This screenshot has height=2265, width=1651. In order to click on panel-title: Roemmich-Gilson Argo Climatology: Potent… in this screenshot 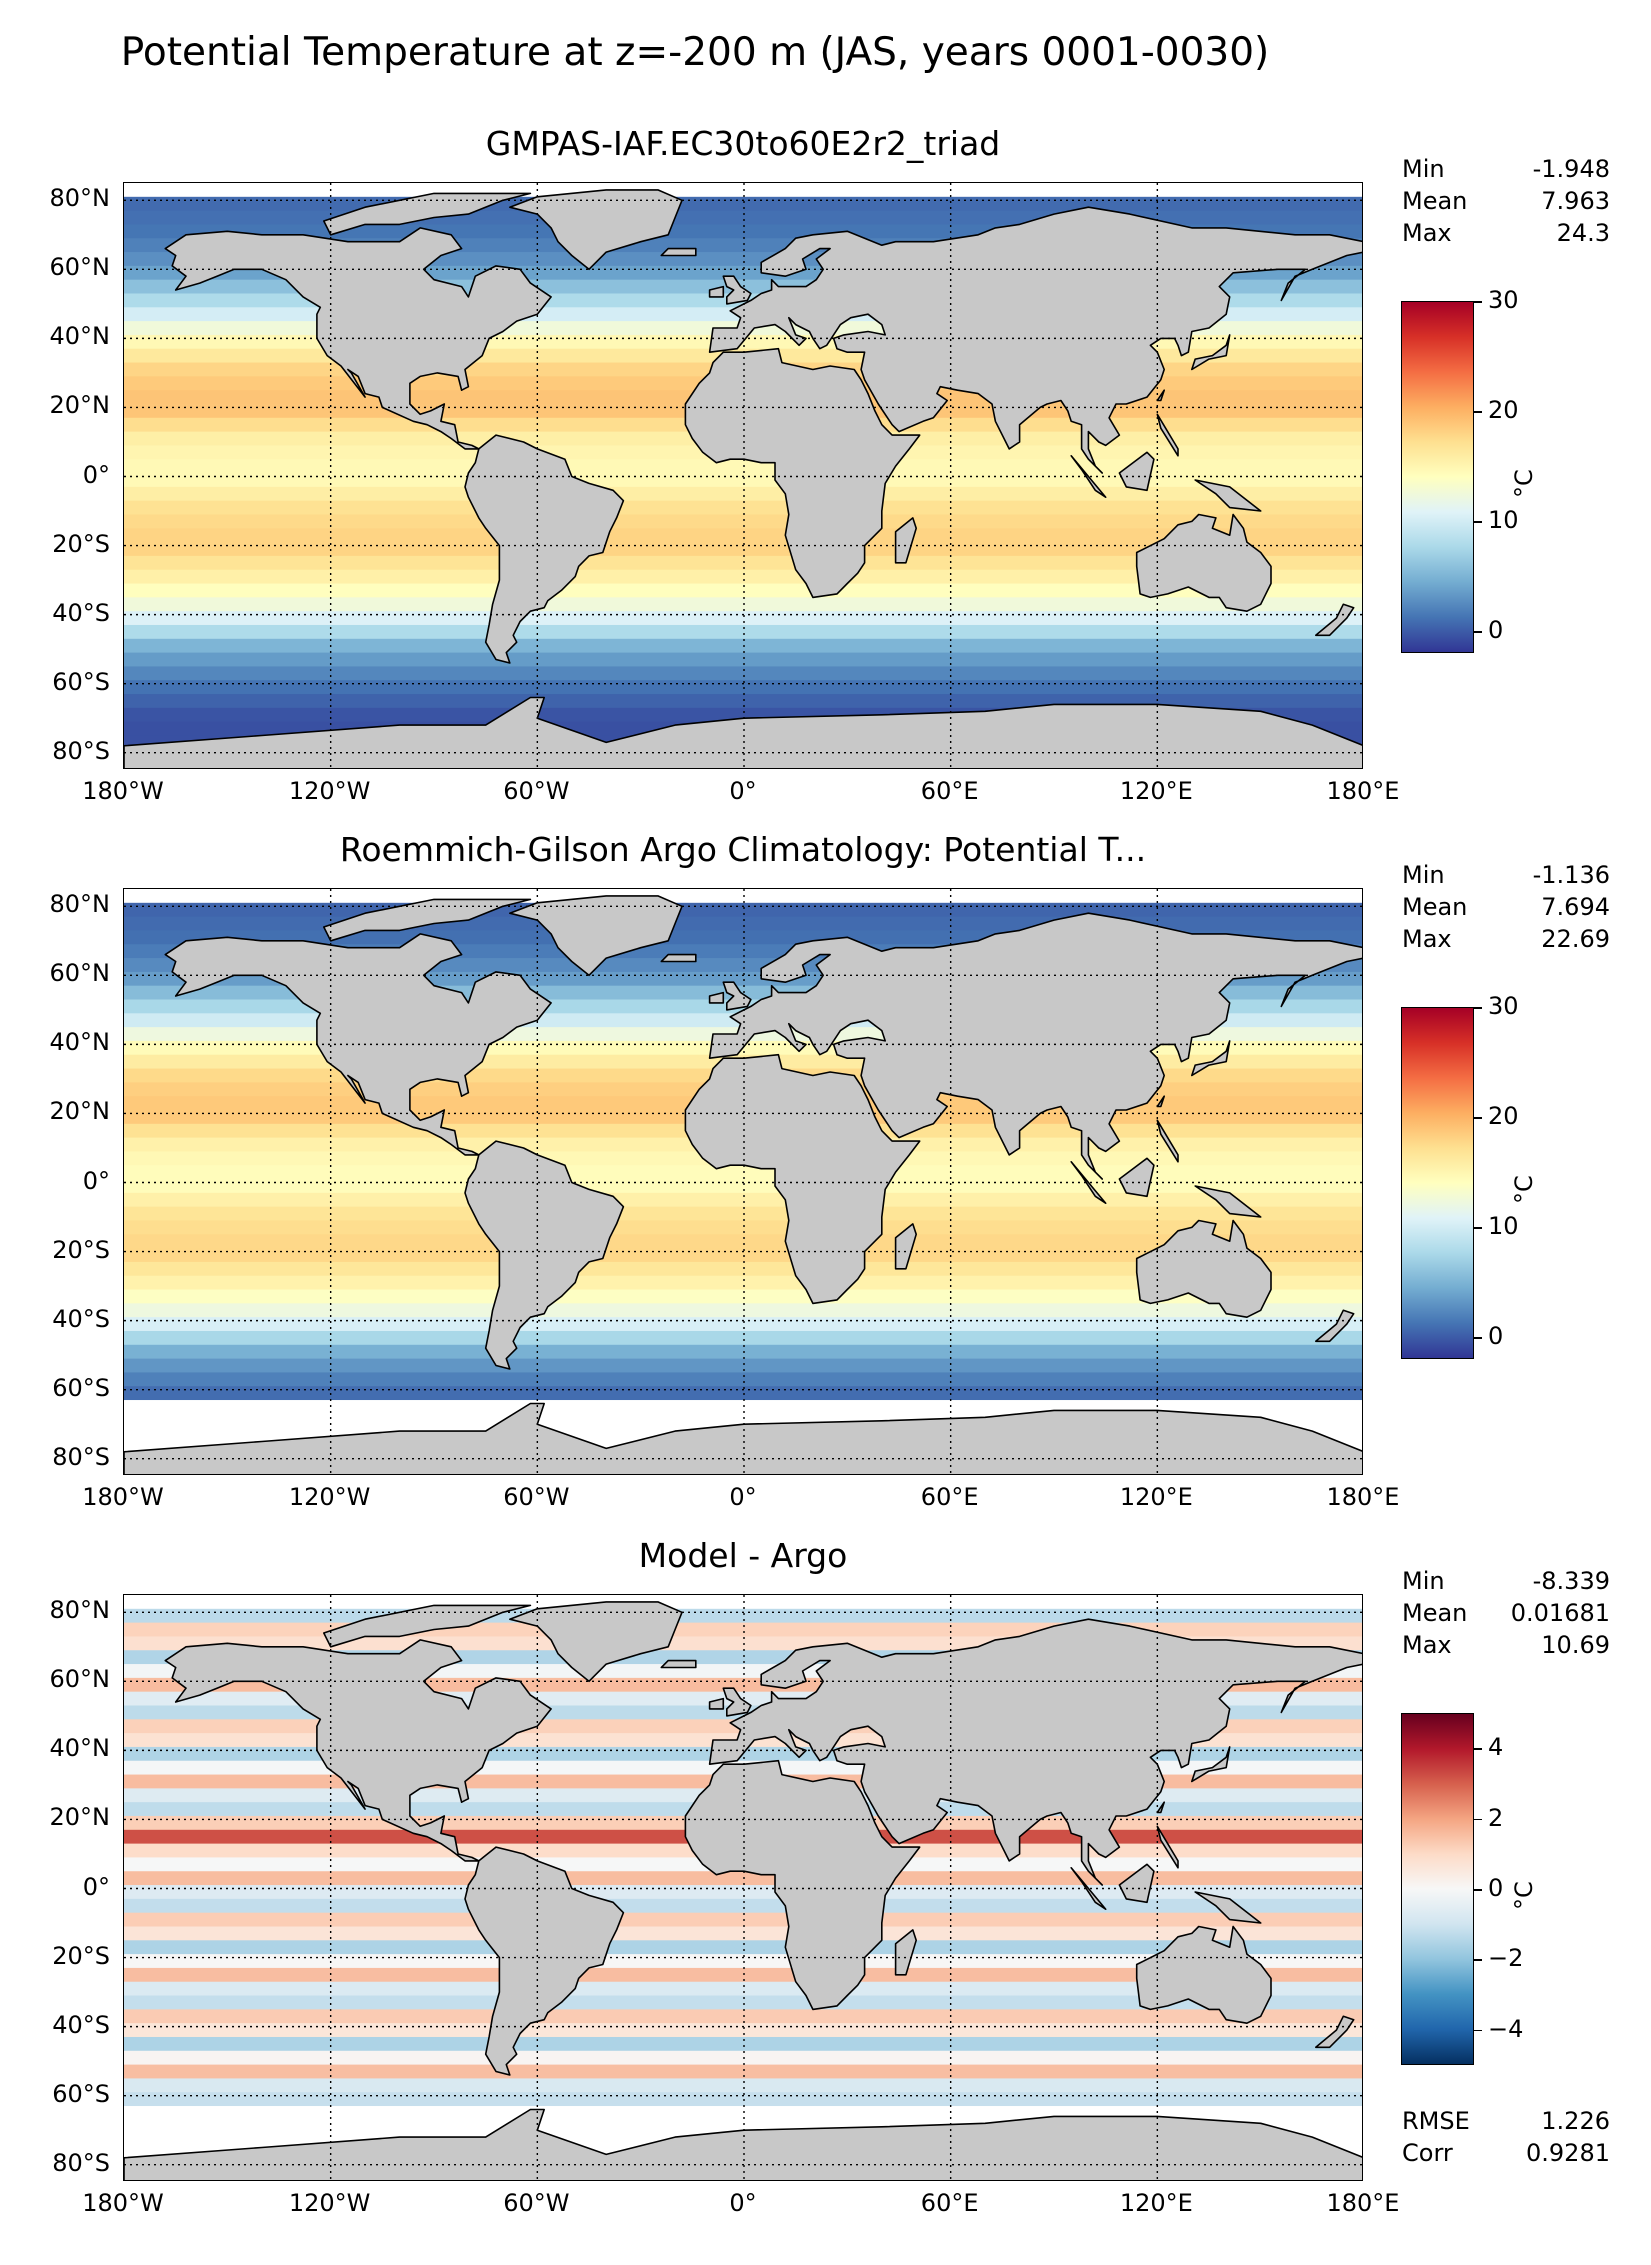, I will do `click(743, 849)`.